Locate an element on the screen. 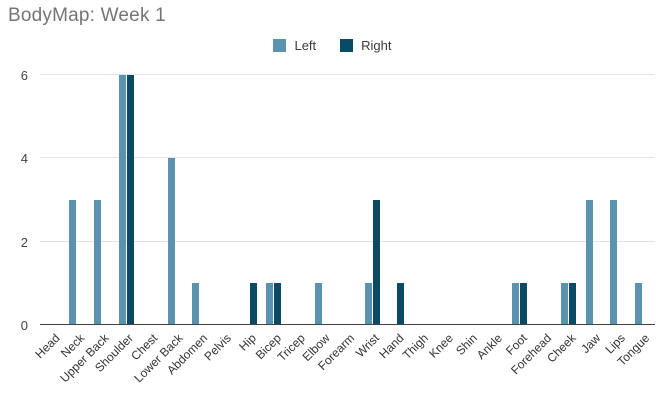 Image resolution: width=665 pixels, height=404 pixels. legend-label-right: Right is located at coordinates (376, 45).